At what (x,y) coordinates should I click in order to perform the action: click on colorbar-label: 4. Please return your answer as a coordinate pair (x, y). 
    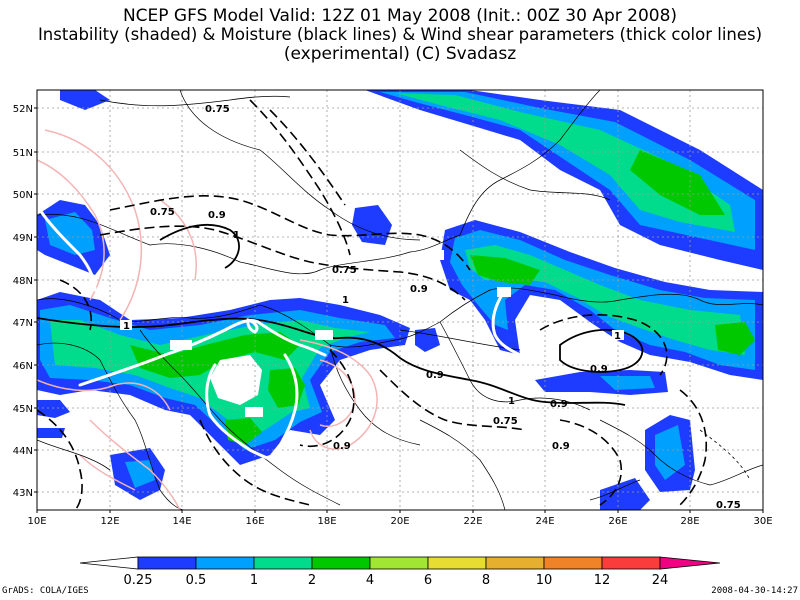
    Looking at the image, I should click on (370, 580).